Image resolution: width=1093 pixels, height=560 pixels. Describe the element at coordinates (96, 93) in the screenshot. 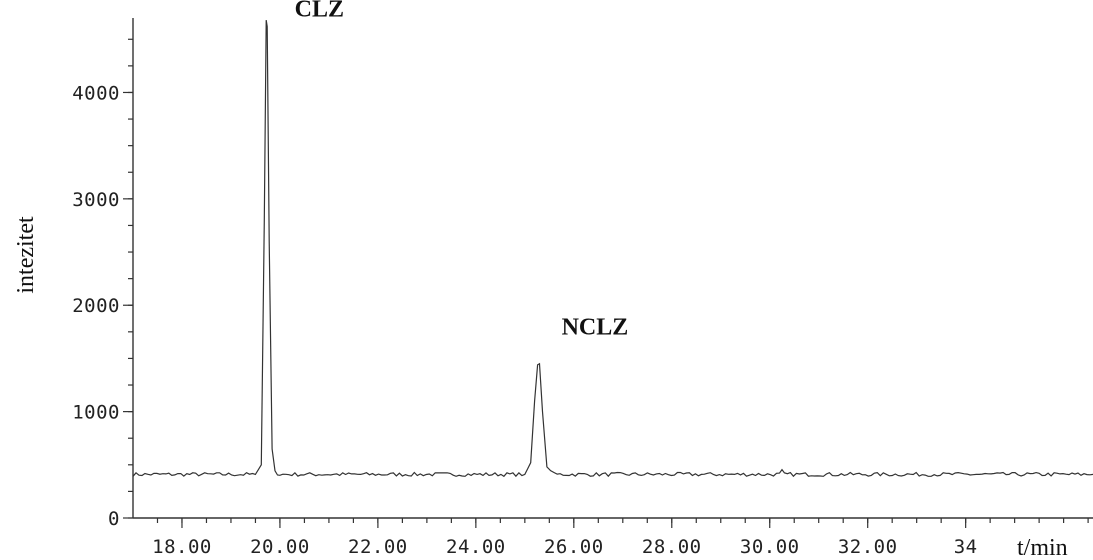

I see `y-tick-label: 4000` at that location.